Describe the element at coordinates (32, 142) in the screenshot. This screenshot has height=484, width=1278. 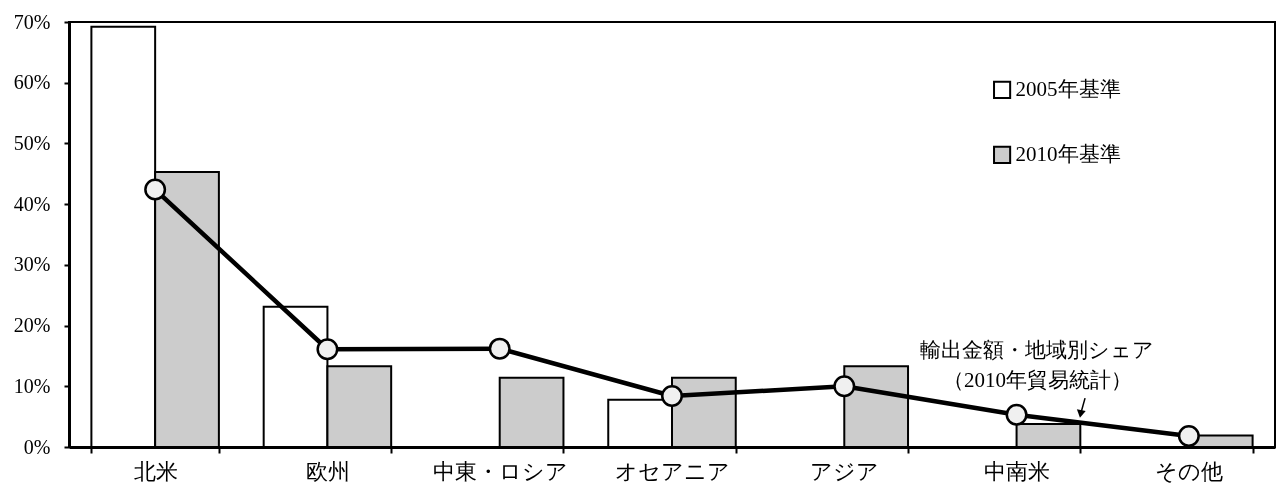
I see `y-tick-label: 50%` at that location.